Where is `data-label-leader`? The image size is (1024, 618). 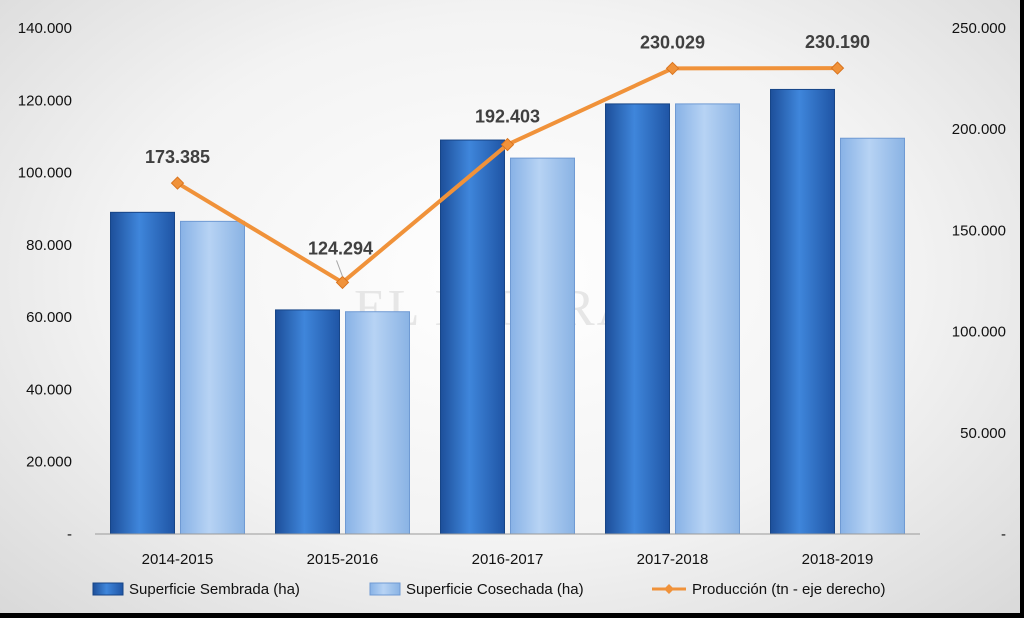
data-label-leader is located at coordinates (339, 268).